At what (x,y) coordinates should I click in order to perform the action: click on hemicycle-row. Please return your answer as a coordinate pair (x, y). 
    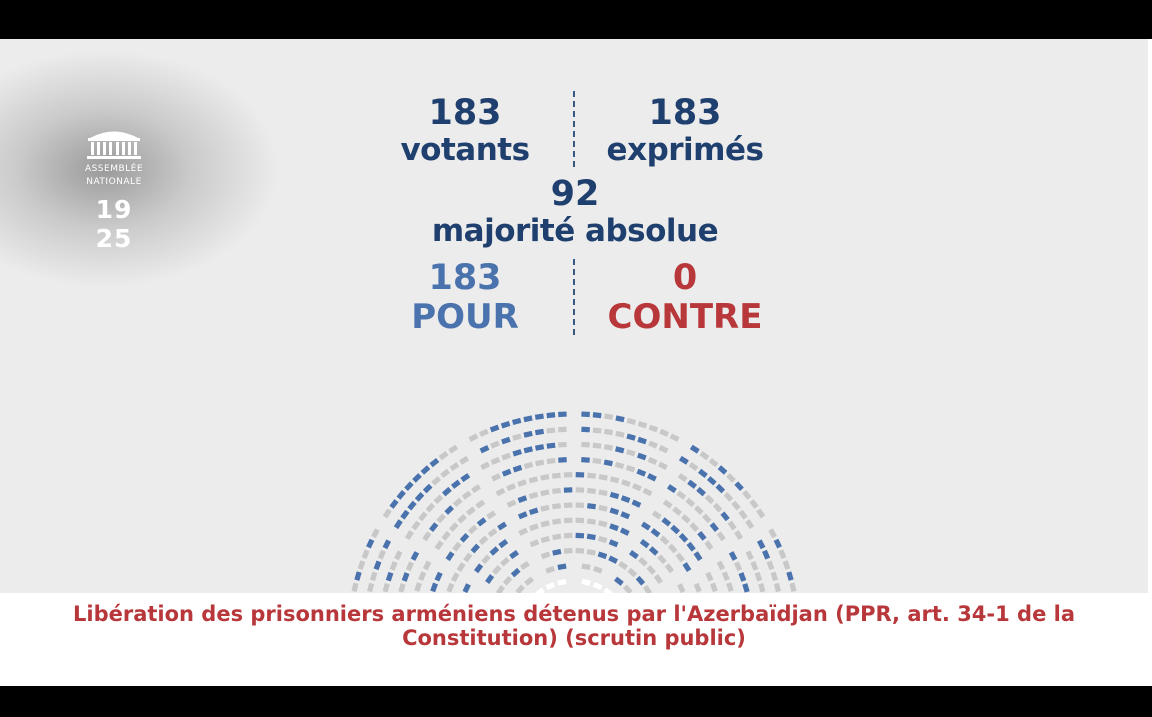
    Looking at the image, I should click on (574, 547).